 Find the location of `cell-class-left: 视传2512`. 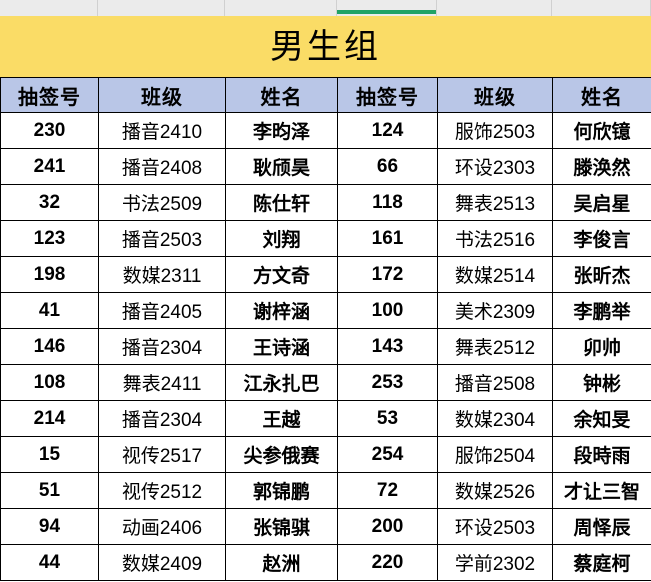

cell-class-left: 视传2512 is located at coordinates (162, 490).